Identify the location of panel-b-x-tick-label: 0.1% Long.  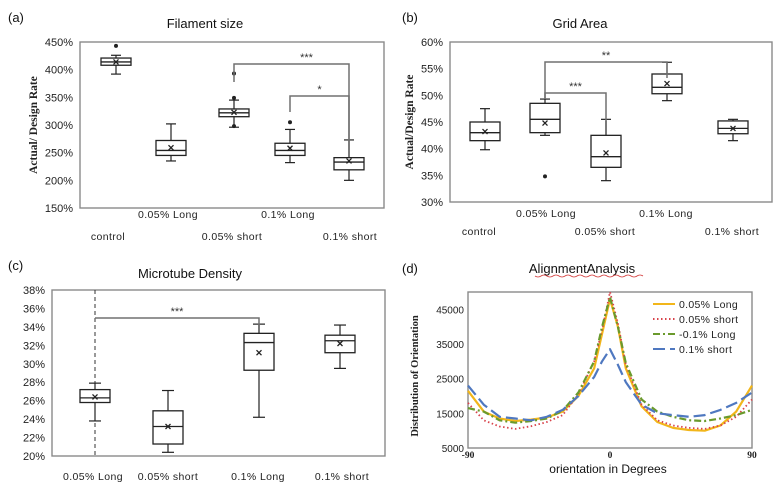
(666, 214).